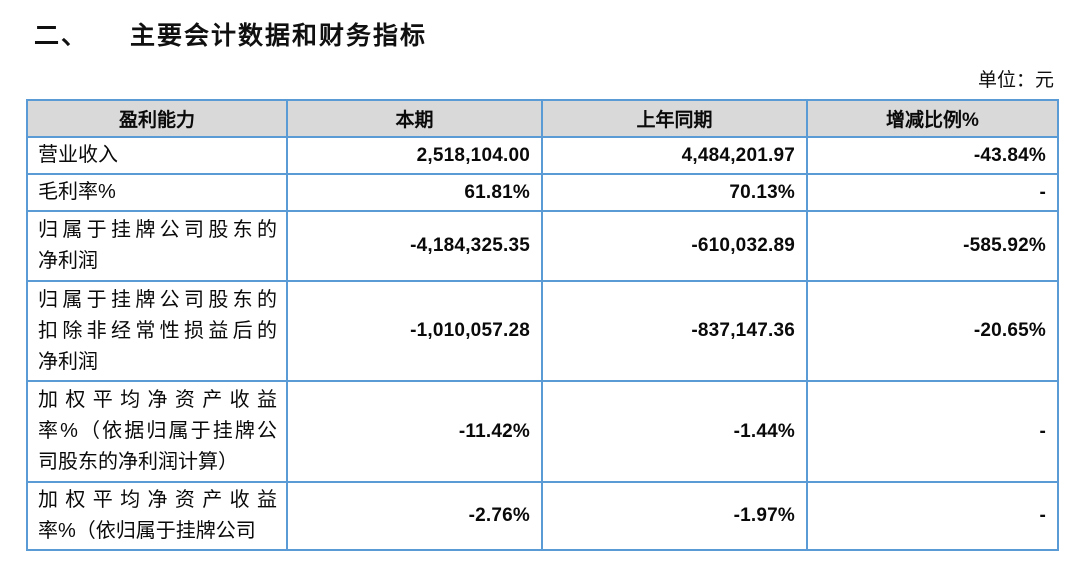 The width and height of the screenshot is (1080, 561). I want to click on row-label: 毛利率%, so click(157, 192).